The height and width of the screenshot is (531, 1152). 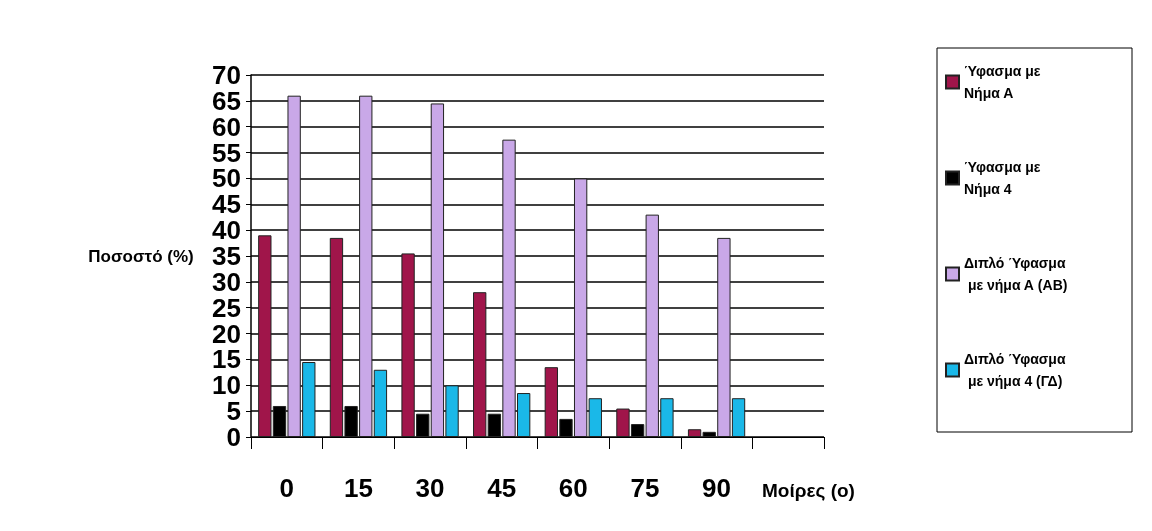 I want to click on x-tick-label: 0, so click(x=287, y=488).